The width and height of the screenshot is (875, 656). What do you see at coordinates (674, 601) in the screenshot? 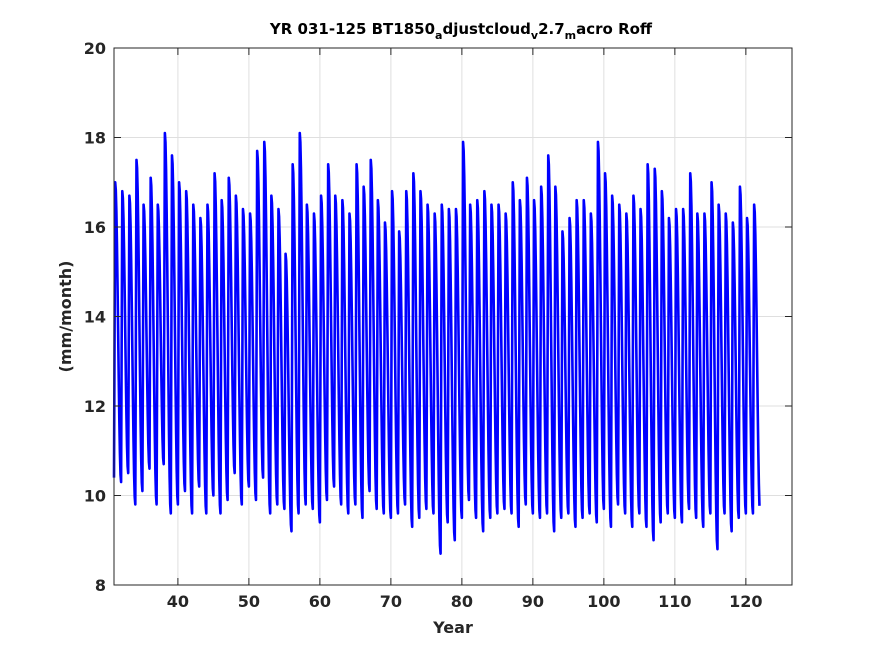
I see `x-tick-label: 110` at bounding box center [674, 601].